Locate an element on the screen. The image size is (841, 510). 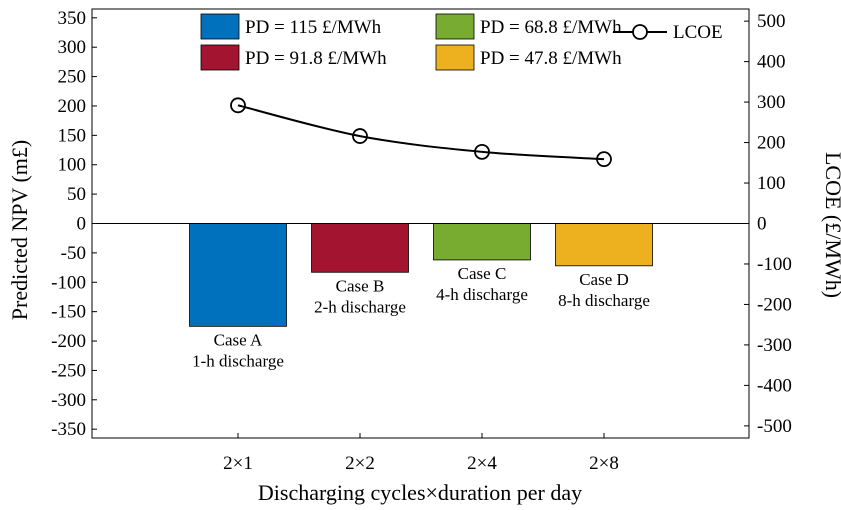
right-y-axis: 500 400 300 200 100 0 -100 -200 -300 -400 -500 is located at coordinates (768, 224).